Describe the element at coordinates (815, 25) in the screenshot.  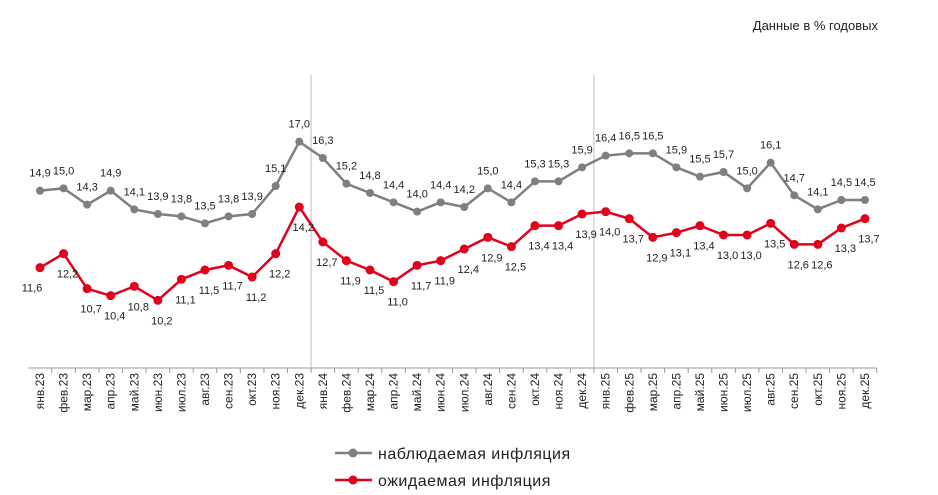
I see `unit-annotation: Данные в % годовых` at that location.